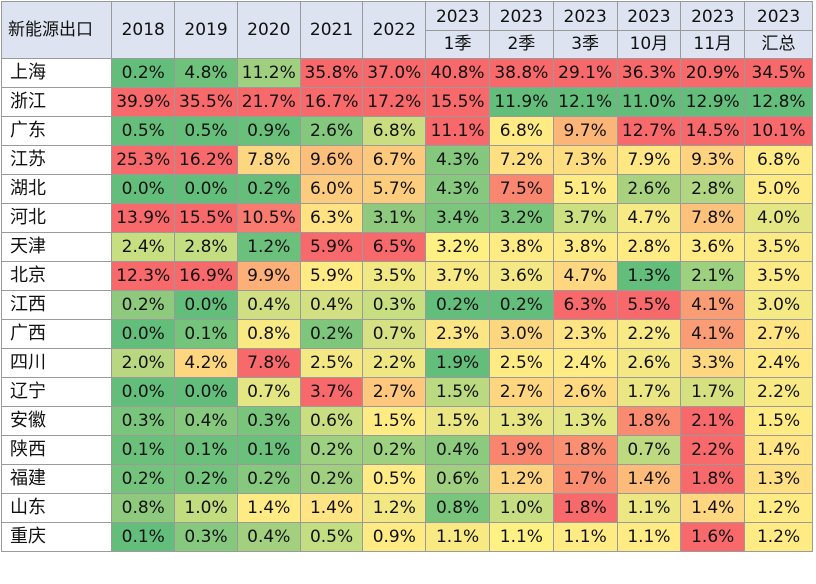 The image size is (816, 584). Describe the element at coordinates (457, 30) in the screenshot. I see `col-header-2023-q1: 2023 1季` at that location.